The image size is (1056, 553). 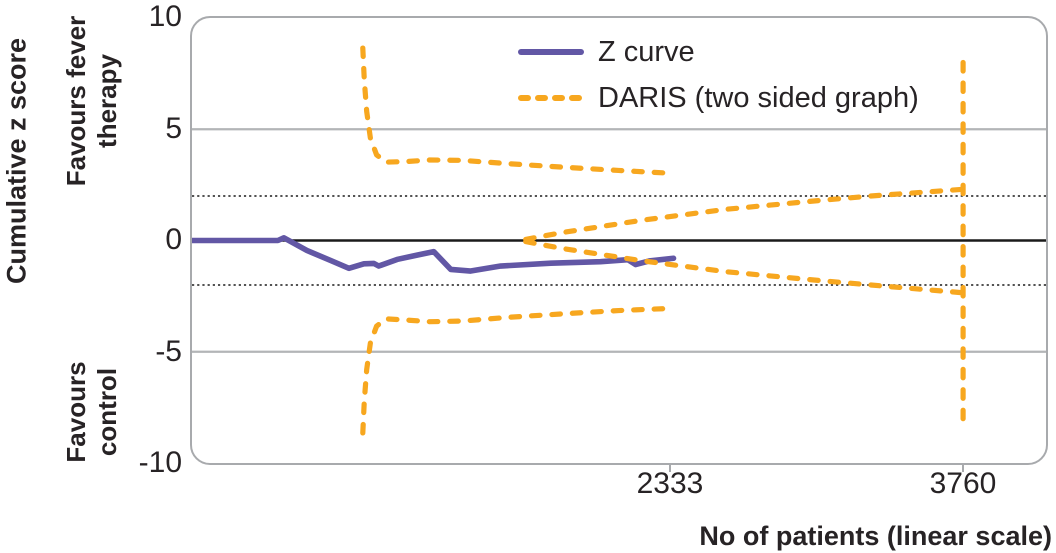 What do you see at coordinates (646, 51) in the screenshot?
I see `legend-label-z-curve: Z curve` at bounding box center [646, 51].